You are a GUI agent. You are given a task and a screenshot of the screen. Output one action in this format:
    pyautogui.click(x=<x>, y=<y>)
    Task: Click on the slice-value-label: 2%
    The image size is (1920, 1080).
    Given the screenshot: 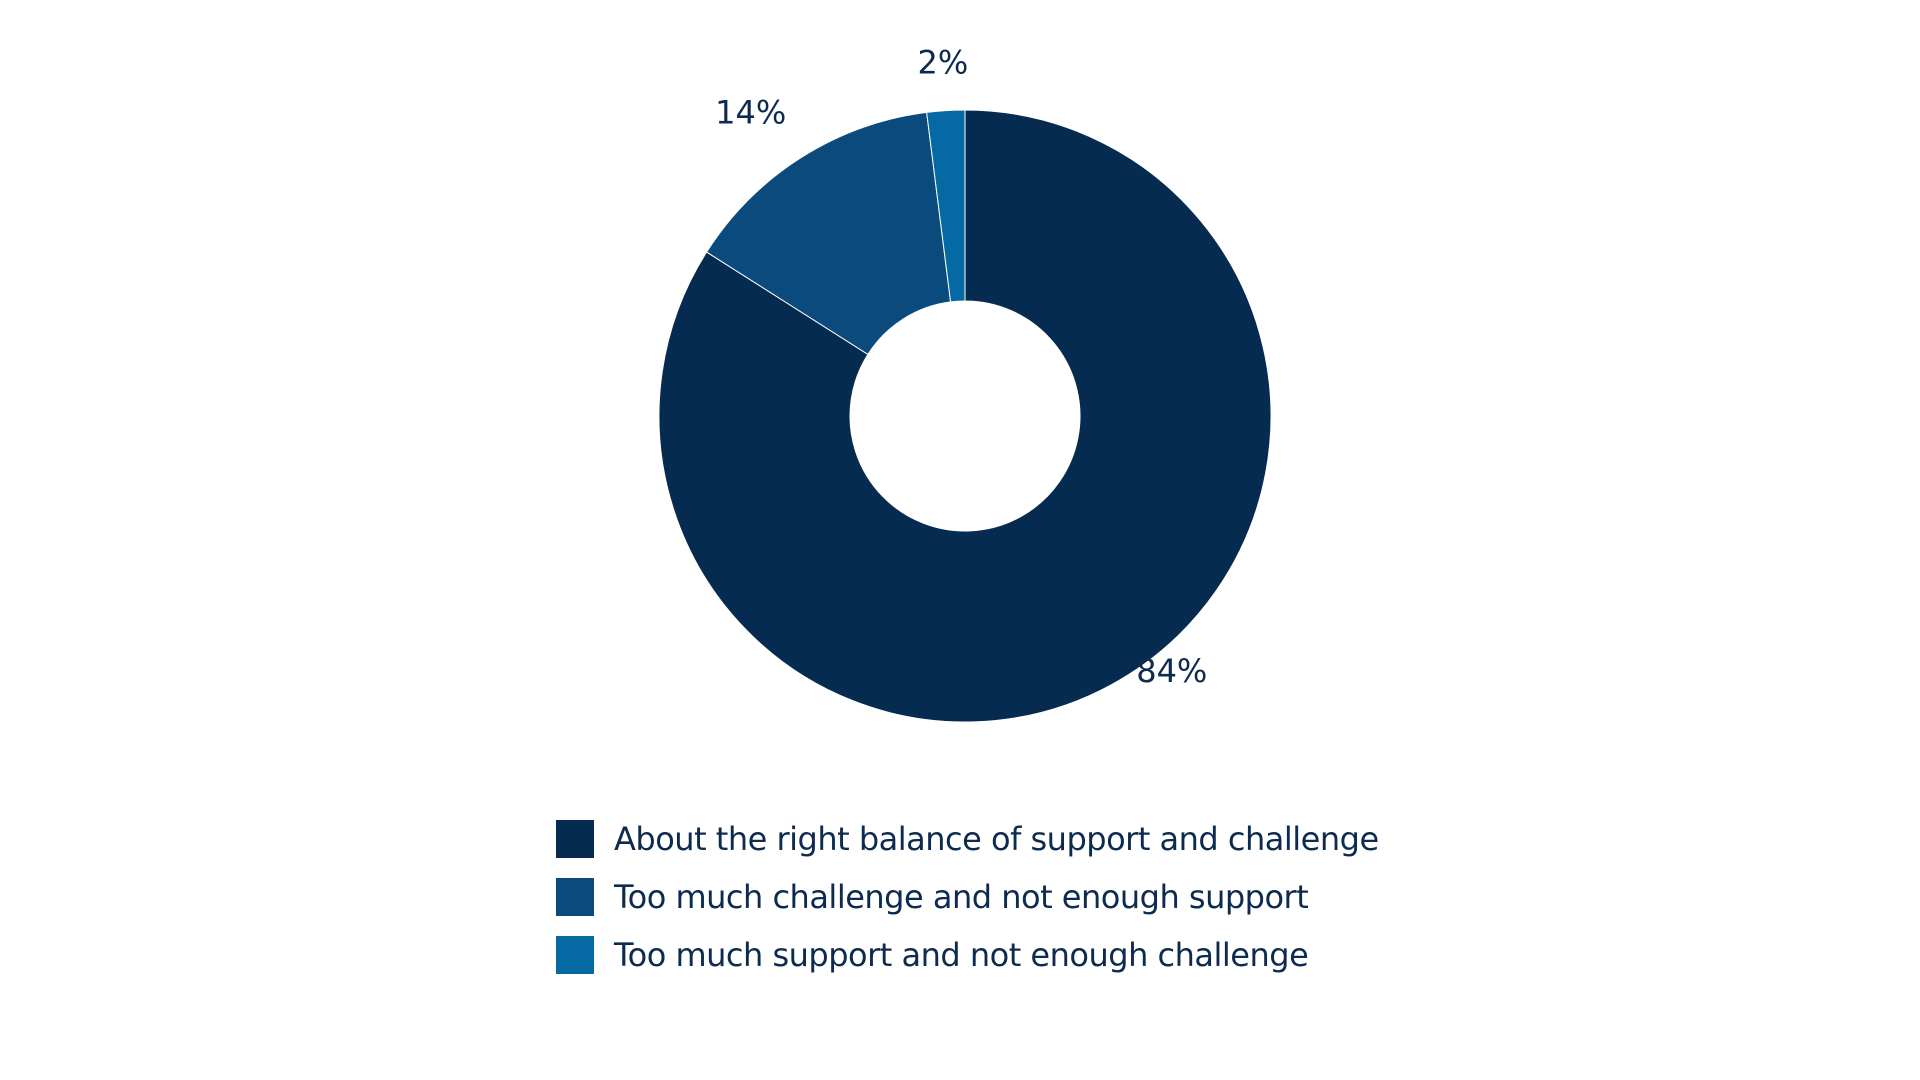 What is the action you would take?
    pyautogui.click(x=943, y=63)
    